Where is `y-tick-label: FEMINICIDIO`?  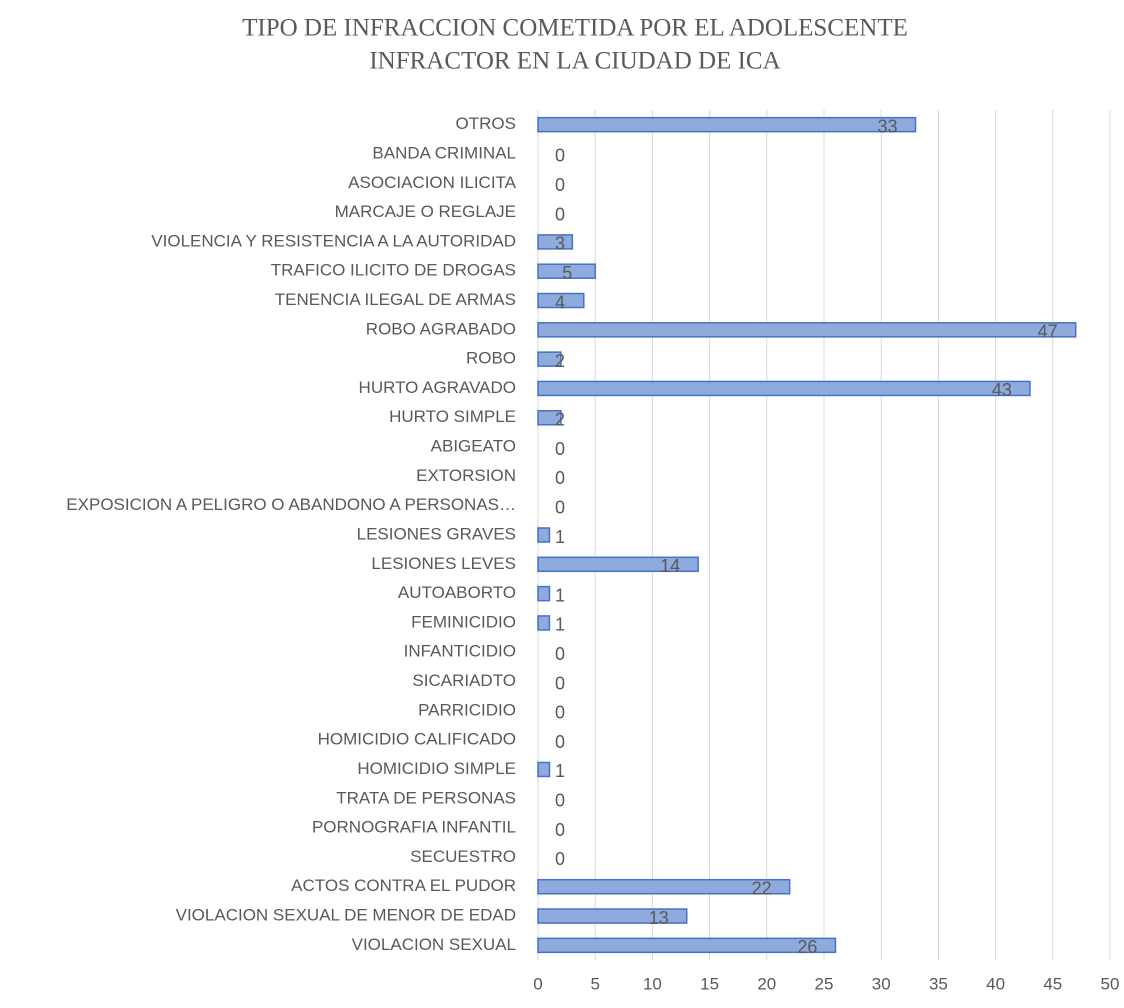 y-tick-label: FEMINICIDIO is located at coordinates (463, 621).